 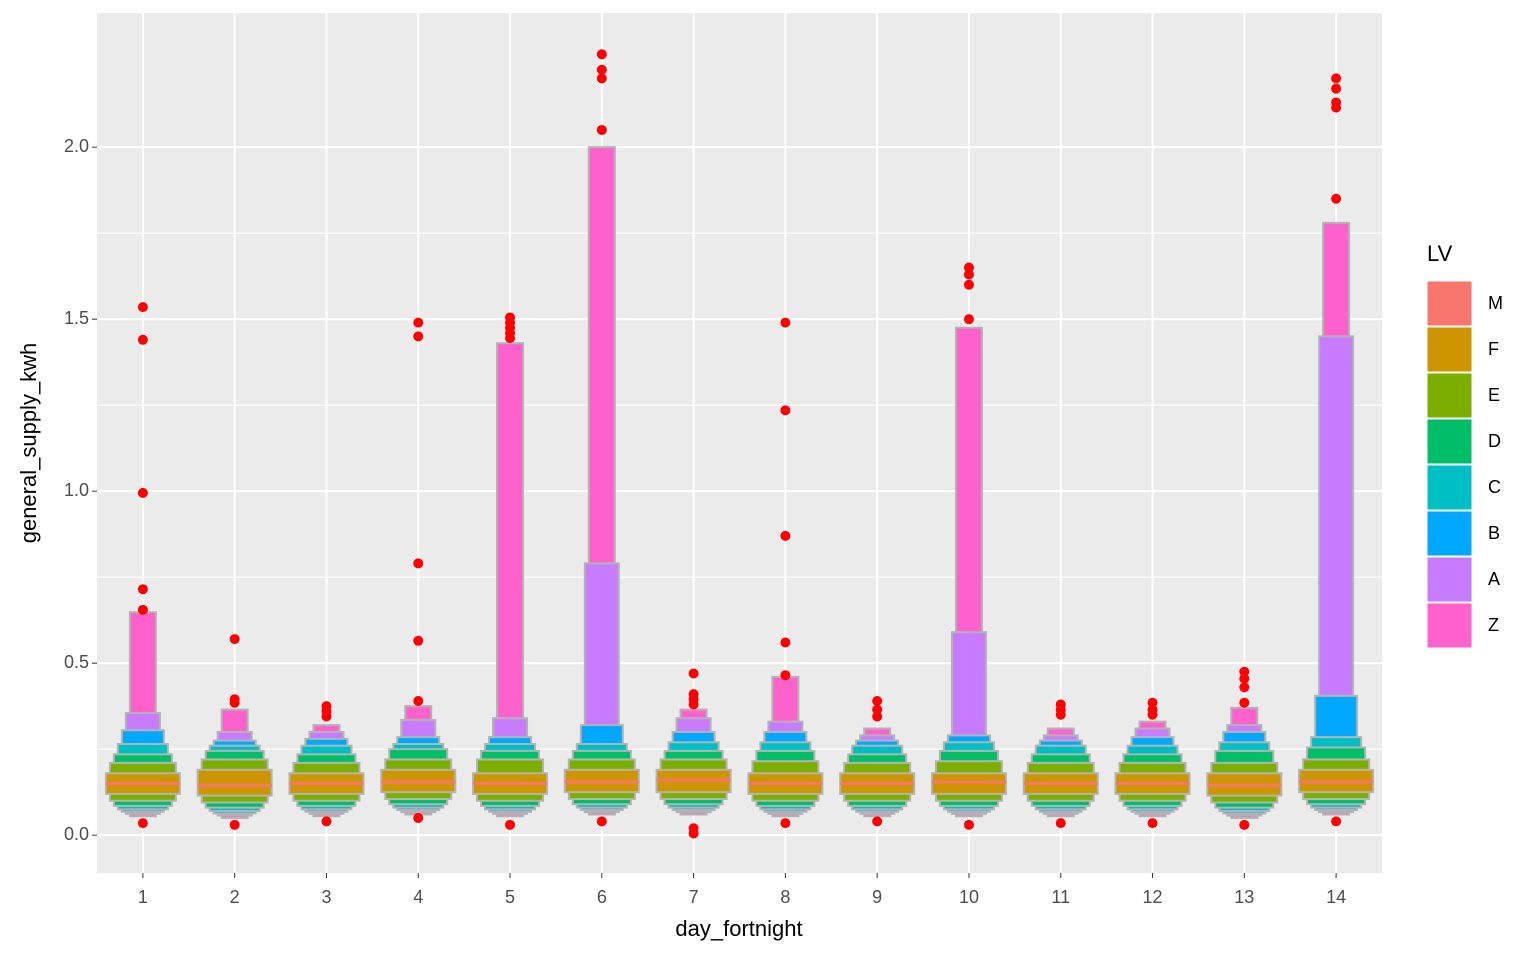 What do you see at coordinates (1493, 349) in the screenshot?
I see `legend-label: F` at bounding box center [1493, 349].